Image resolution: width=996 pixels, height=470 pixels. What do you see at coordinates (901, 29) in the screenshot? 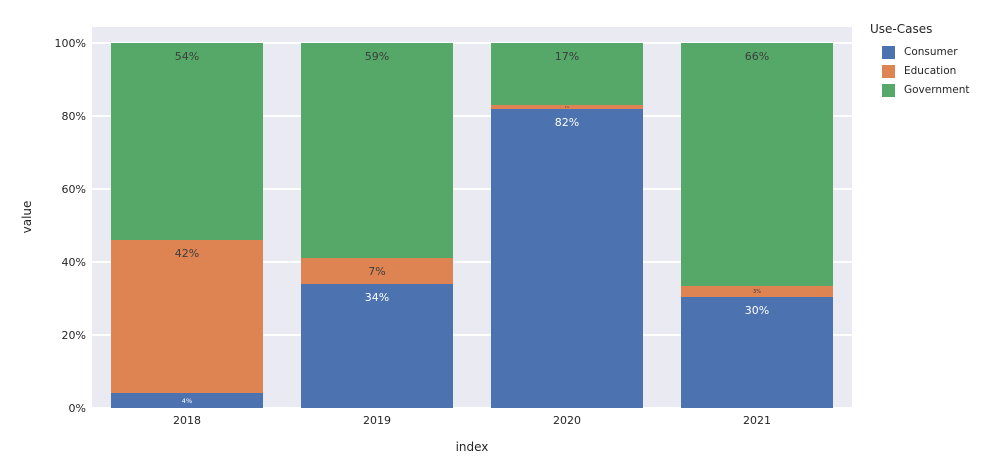
I see `legend-title: Use-Cases` at bounding box center [901, 29].